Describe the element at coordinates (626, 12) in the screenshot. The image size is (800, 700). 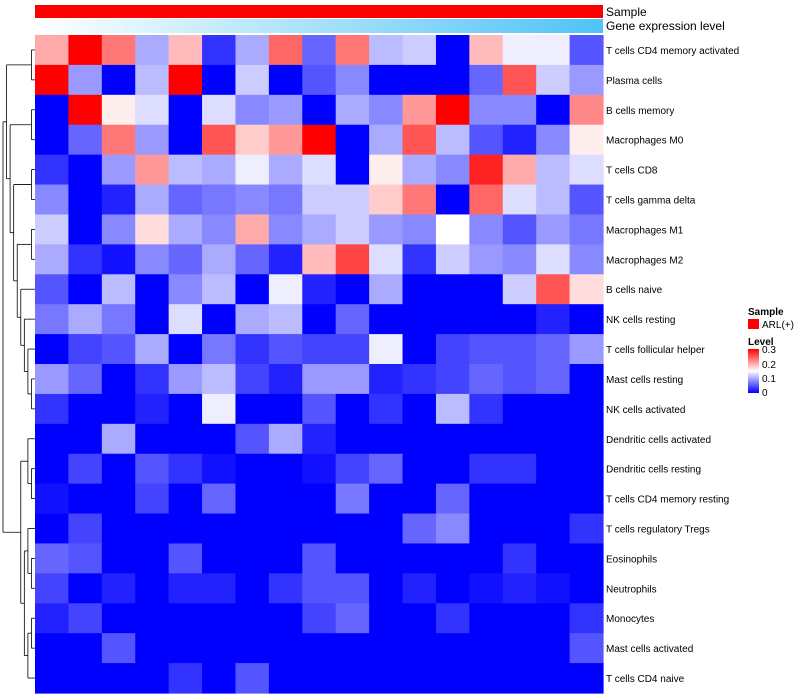
I see `sample-annotation-label: Sample` at that location.